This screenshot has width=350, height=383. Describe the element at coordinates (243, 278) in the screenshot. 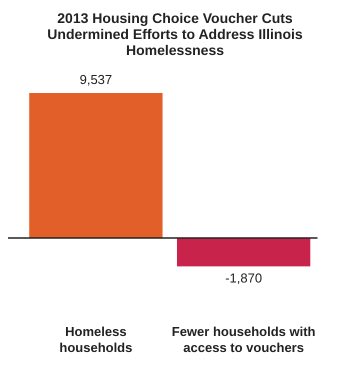

I see `data-label: -1,870` at that location.